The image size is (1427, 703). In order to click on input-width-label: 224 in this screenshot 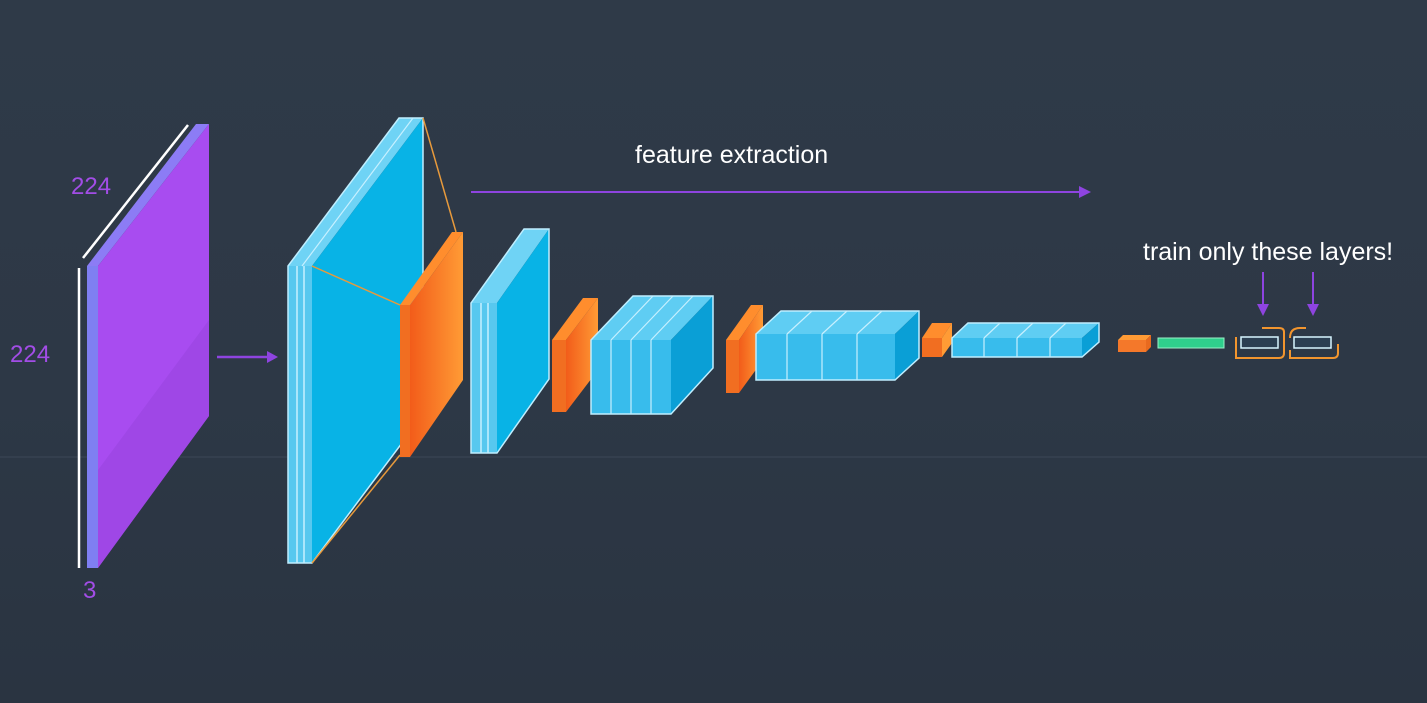, I will do `click(91, 186)`.